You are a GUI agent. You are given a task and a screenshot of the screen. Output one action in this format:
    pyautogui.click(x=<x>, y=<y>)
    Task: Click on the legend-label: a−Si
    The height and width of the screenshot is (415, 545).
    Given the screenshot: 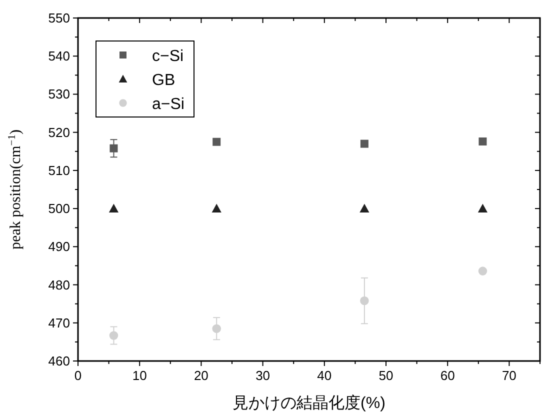 What is the action you would take?
    pyautogui.click(x=168, y=104)
    